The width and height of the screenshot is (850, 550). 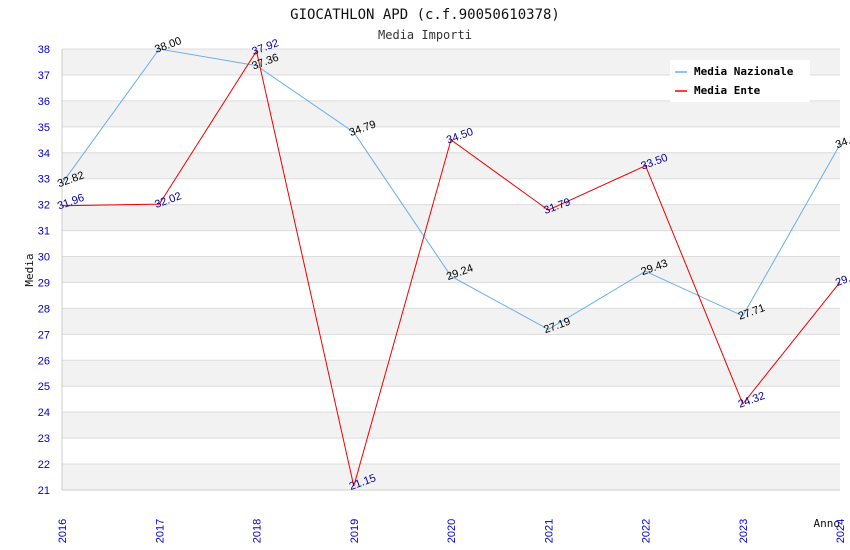 I want to click on x-tick-label: 2022, so click(x=647, y=531).